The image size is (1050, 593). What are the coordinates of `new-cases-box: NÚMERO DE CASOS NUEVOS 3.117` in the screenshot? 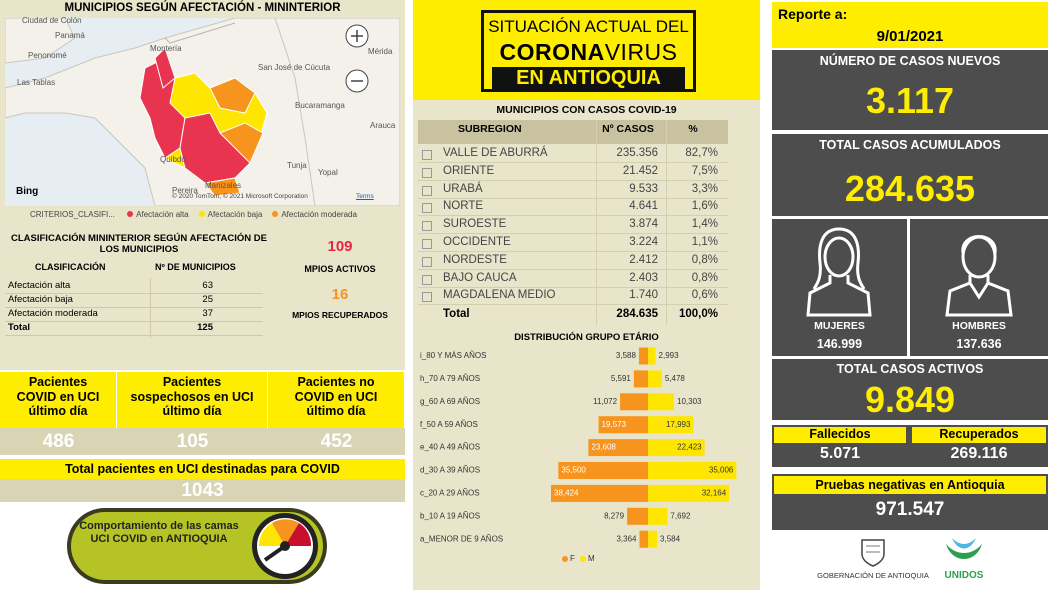 It's located at (910, 90).